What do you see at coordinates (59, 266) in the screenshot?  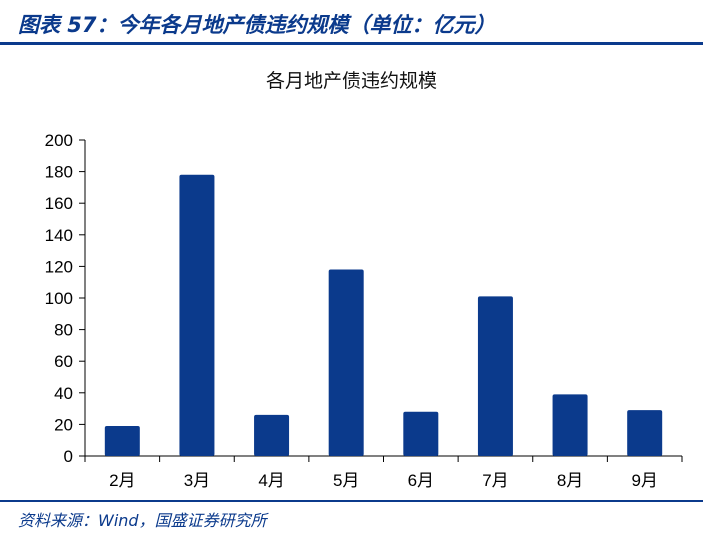 I see `y-tick-label: 120` at bounding box center [59, 266].